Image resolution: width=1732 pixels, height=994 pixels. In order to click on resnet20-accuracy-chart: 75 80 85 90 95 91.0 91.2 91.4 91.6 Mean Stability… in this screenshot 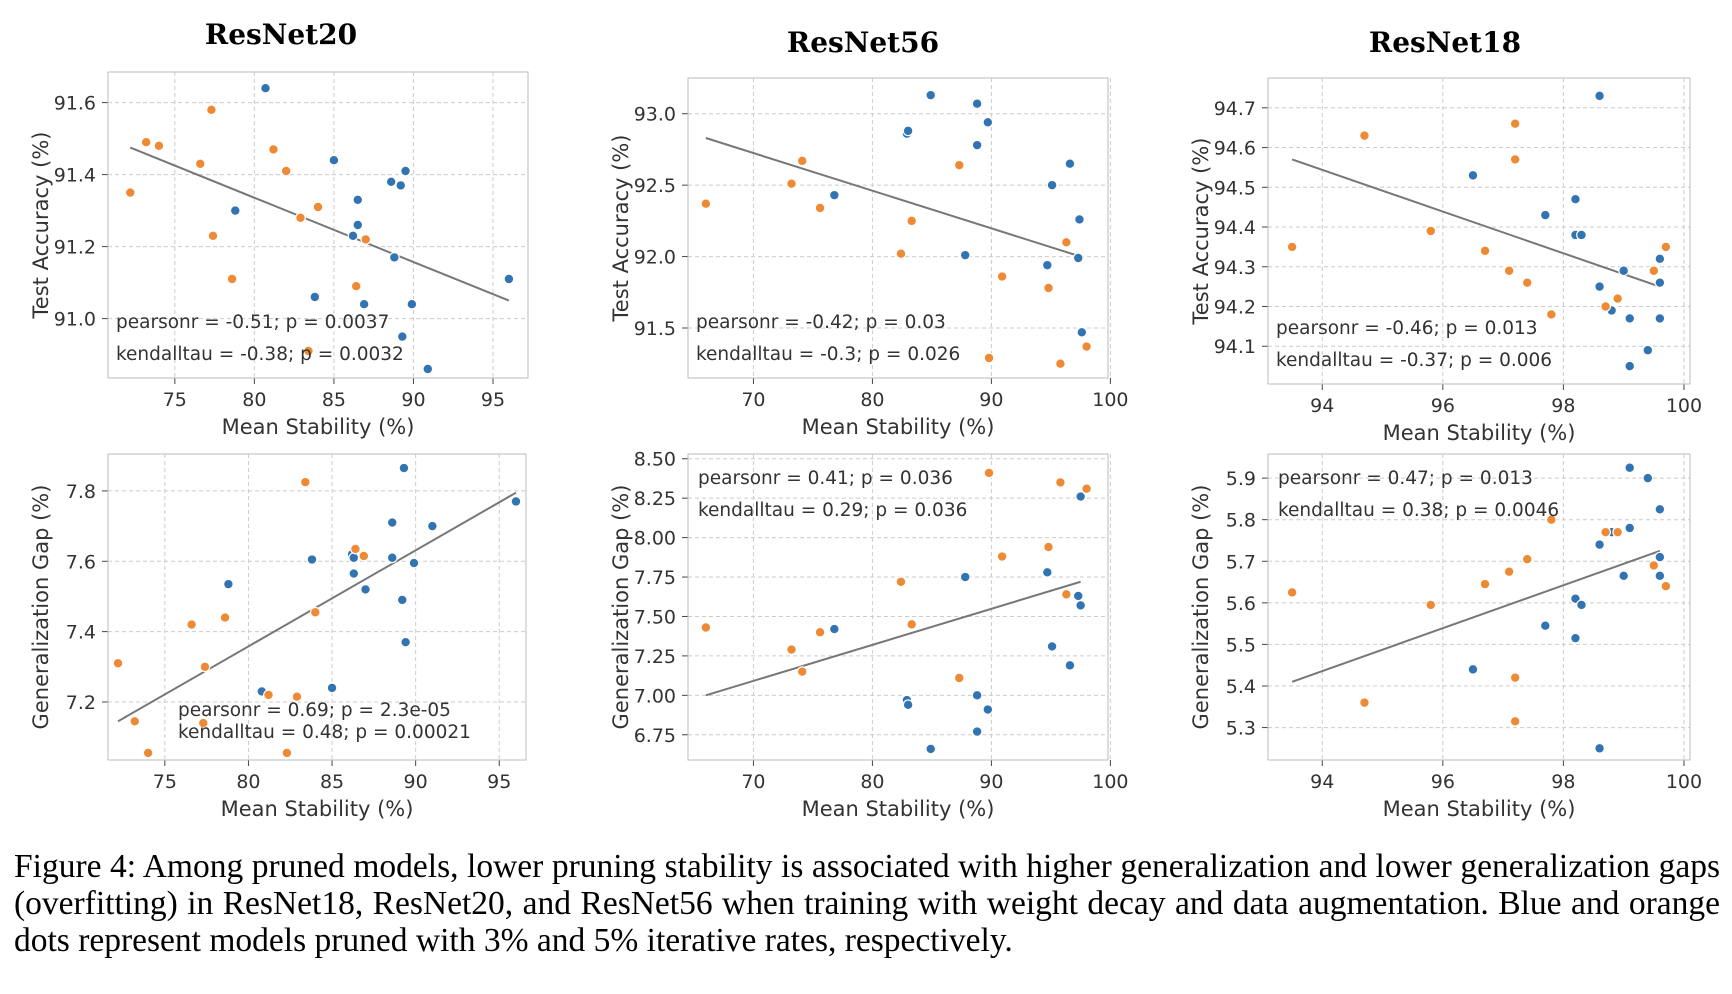, I will do `click(279, 255)`.